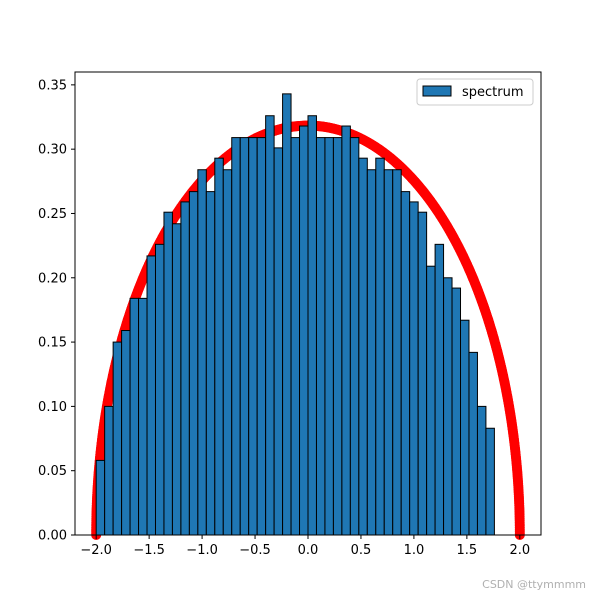  I want to click on x-tick-label: −1.5, so click(149, 550).